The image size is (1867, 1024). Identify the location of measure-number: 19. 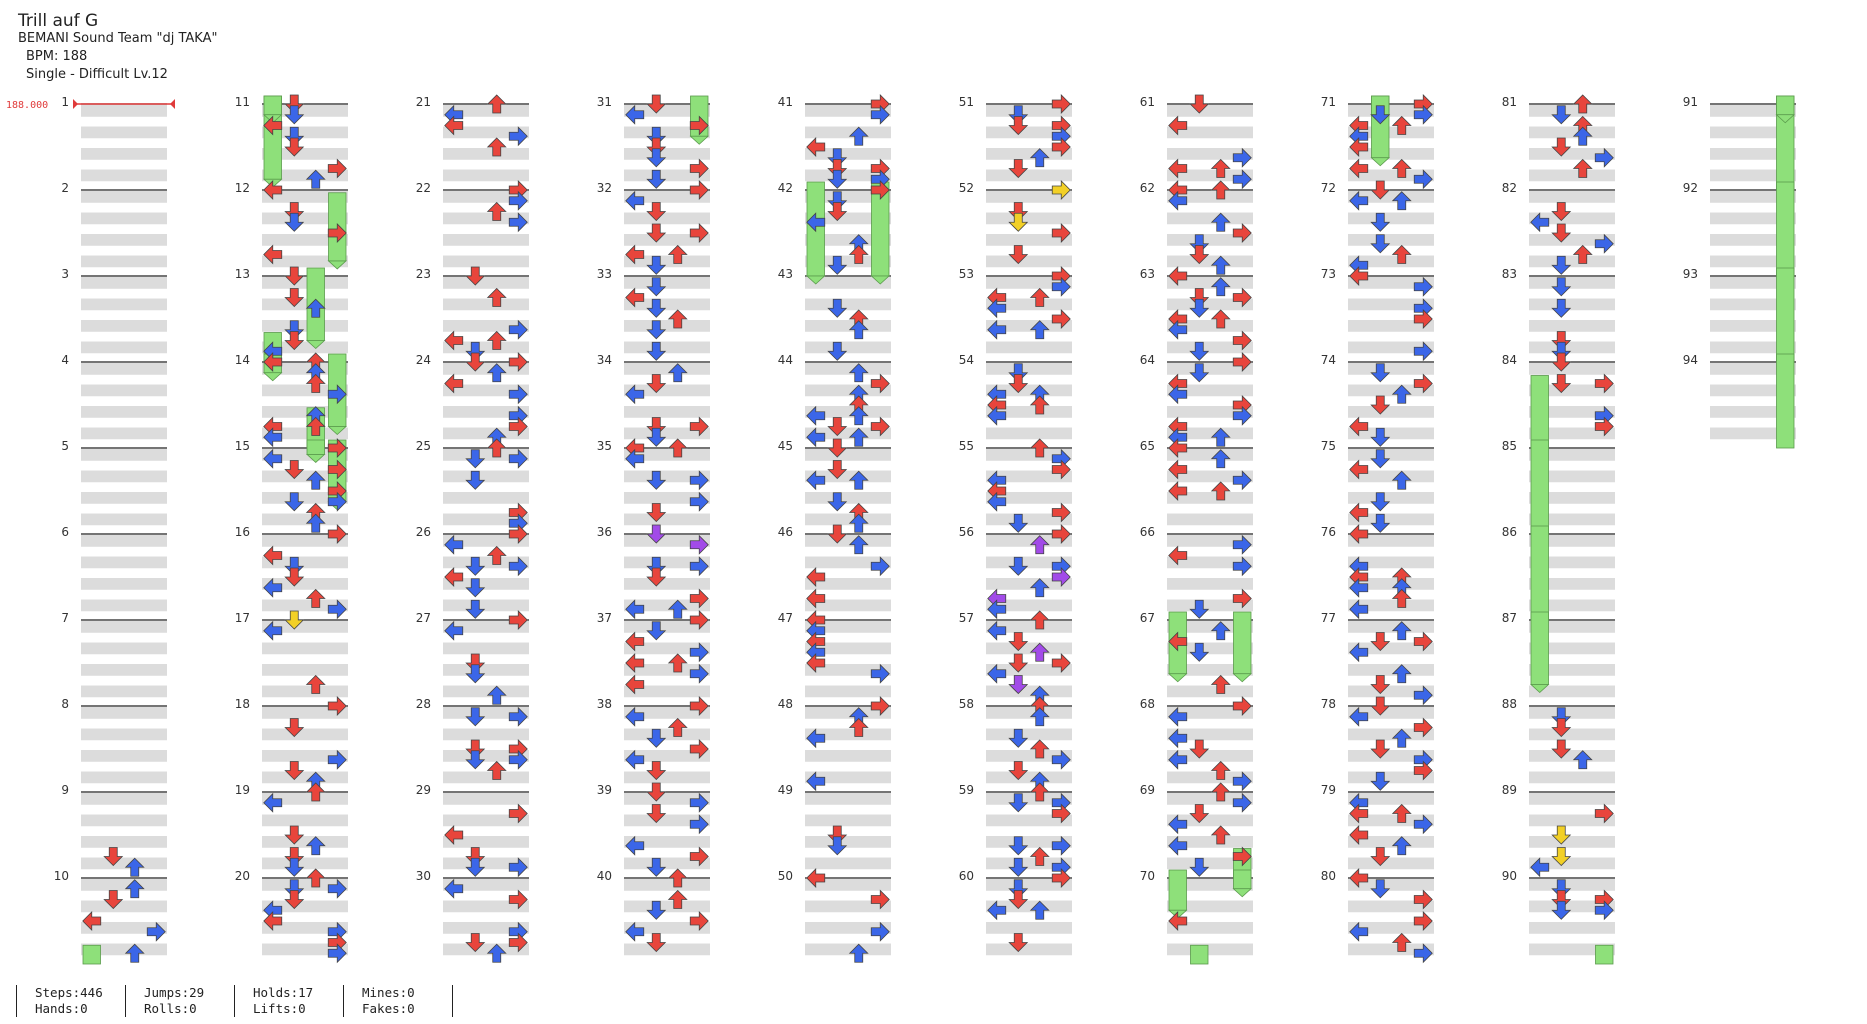
(242, 790).